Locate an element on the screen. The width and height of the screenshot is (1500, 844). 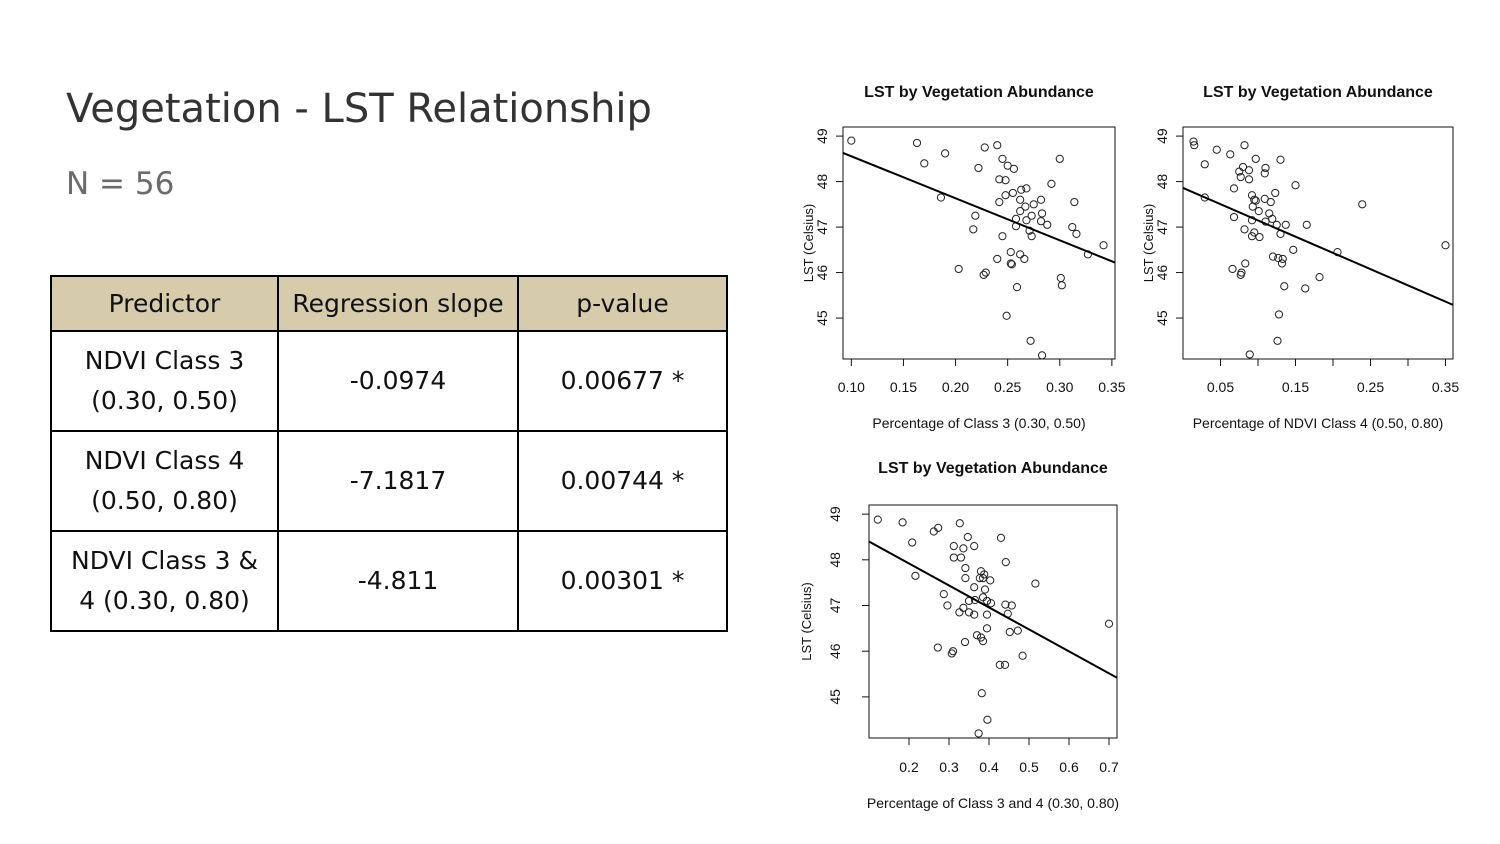
regression-line is located at coordinates (1318, 246).